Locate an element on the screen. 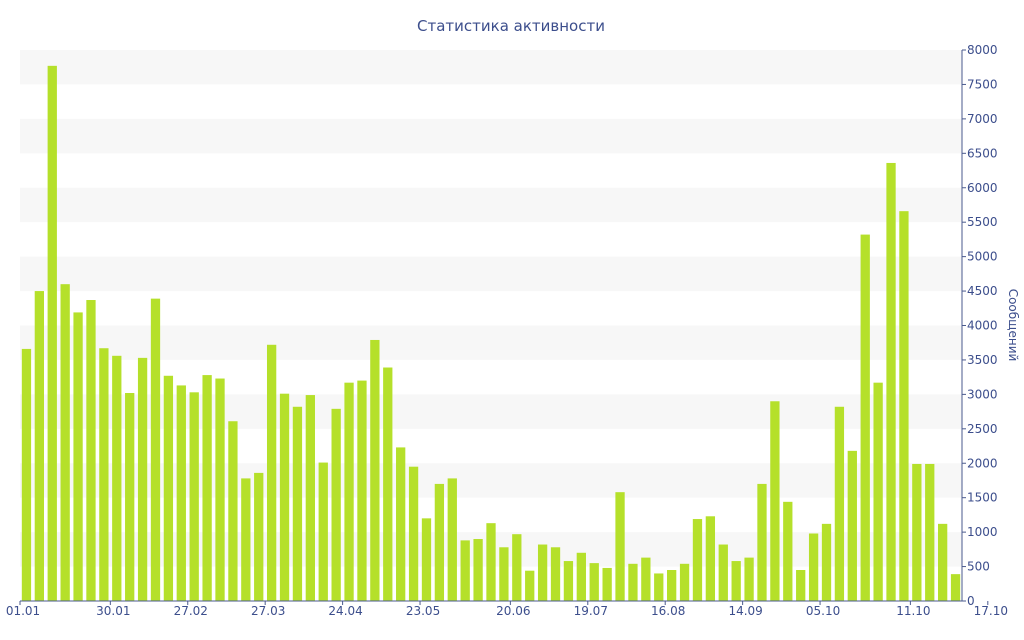 This screenshot has height=640, width=1024. x-tick-label: 17.10 is located at coordinates (991, 611).